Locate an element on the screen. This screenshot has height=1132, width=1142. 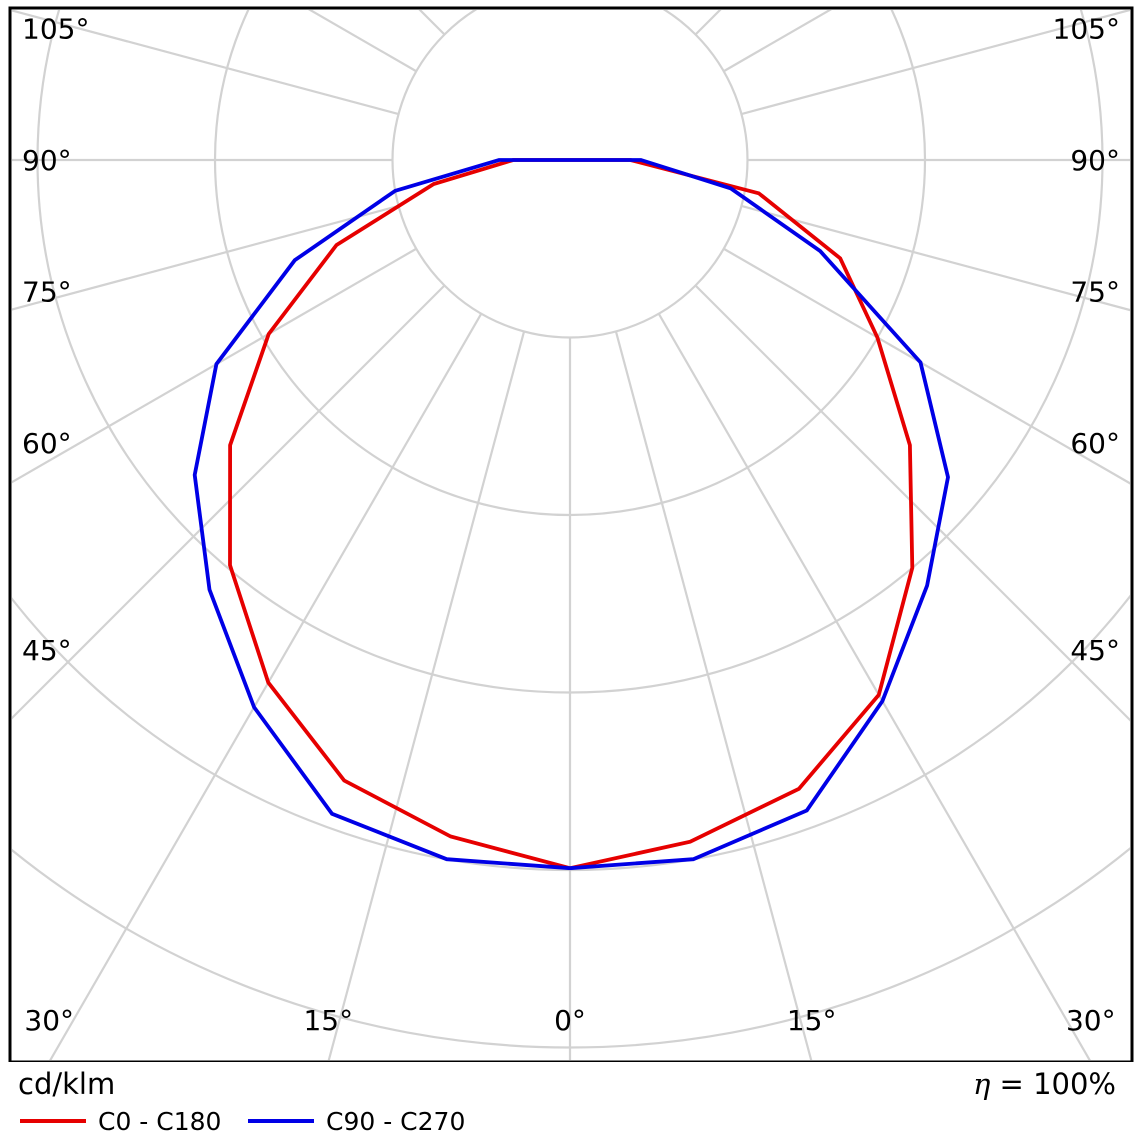
efficiency-label: η = 100% is located at coordinates (1044, 1084).